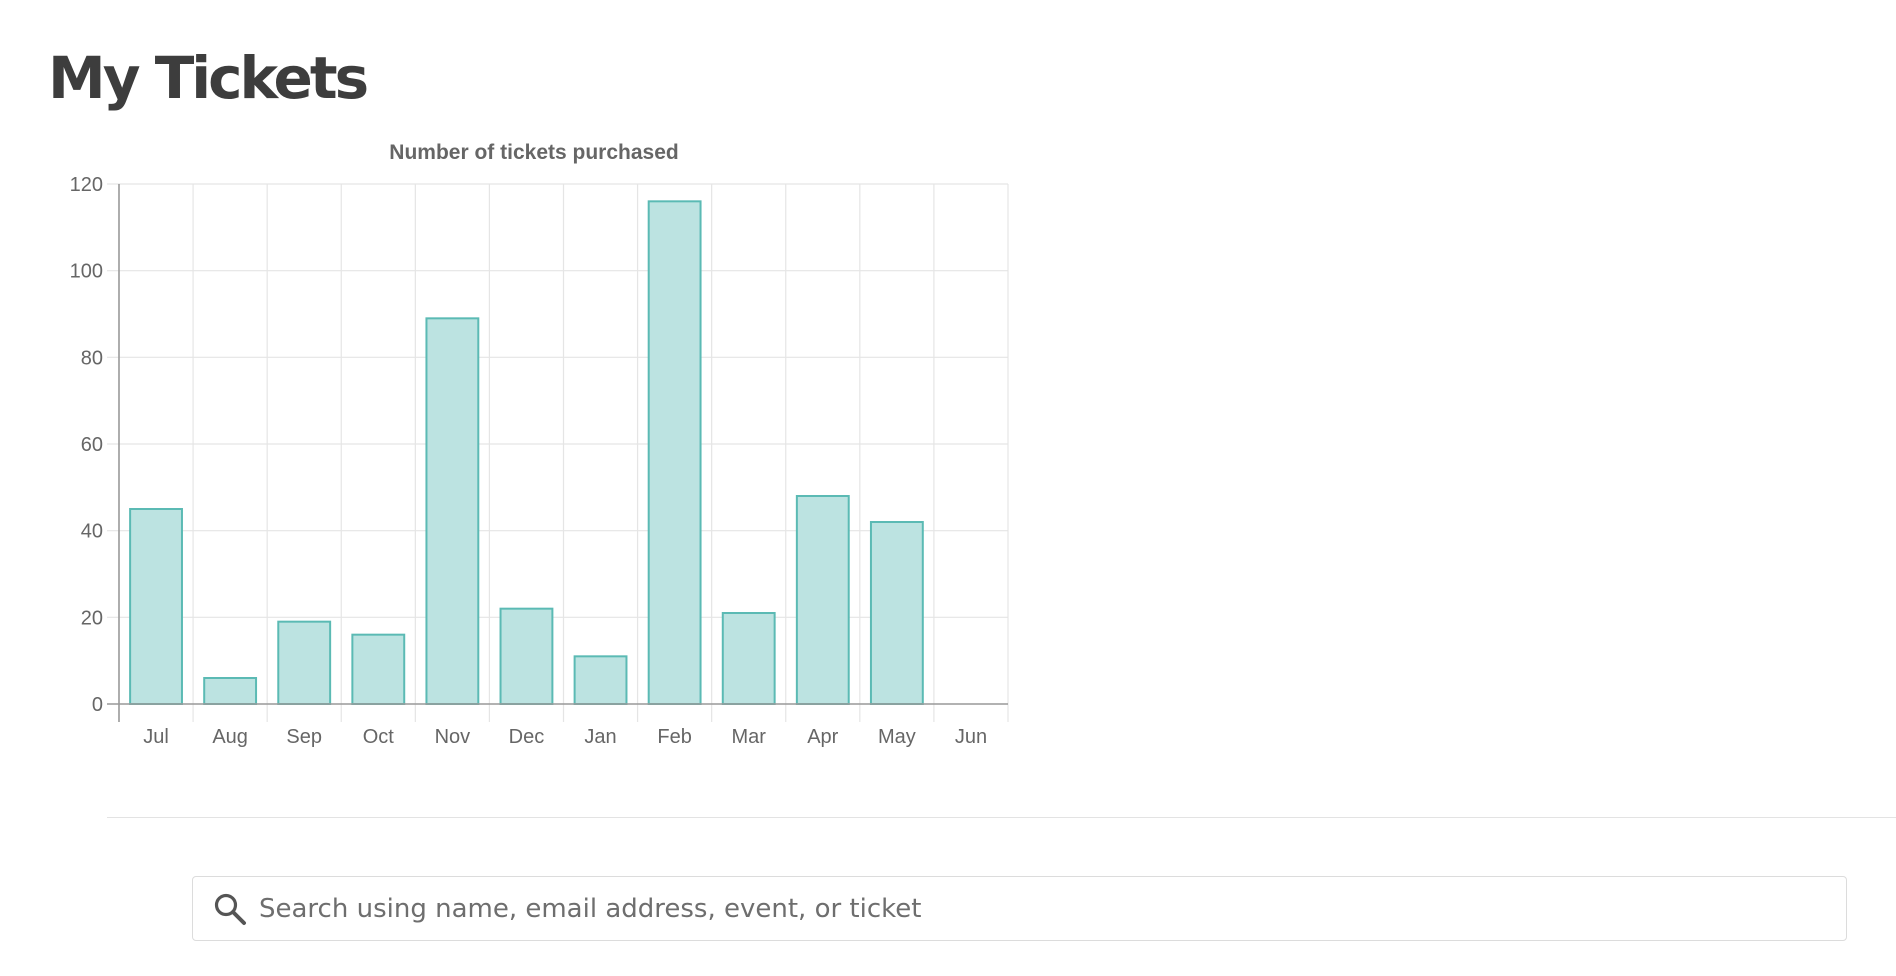  I want to click on x-tick-label: Aug, so click(230, 737).